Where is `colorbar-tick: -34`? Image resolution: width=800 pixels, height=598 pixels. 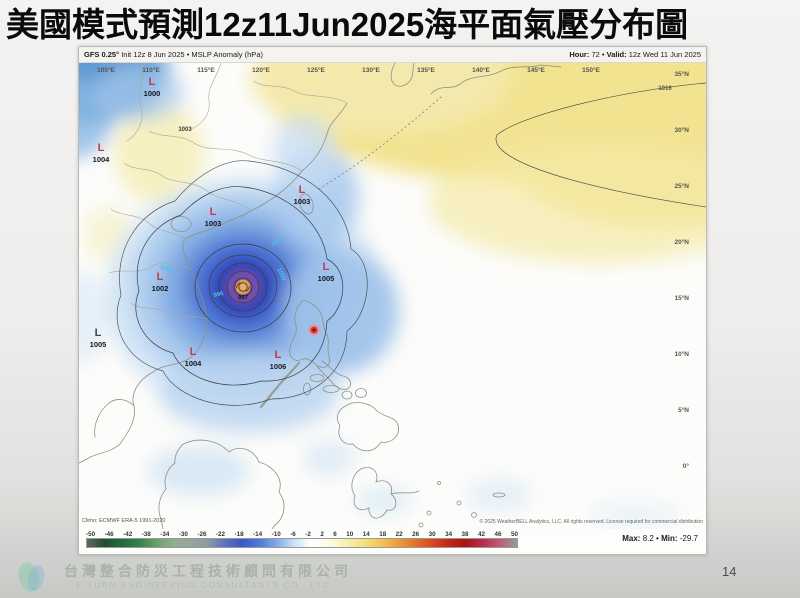
colorbar-tick: -34 is located at coordinates (165, 534).